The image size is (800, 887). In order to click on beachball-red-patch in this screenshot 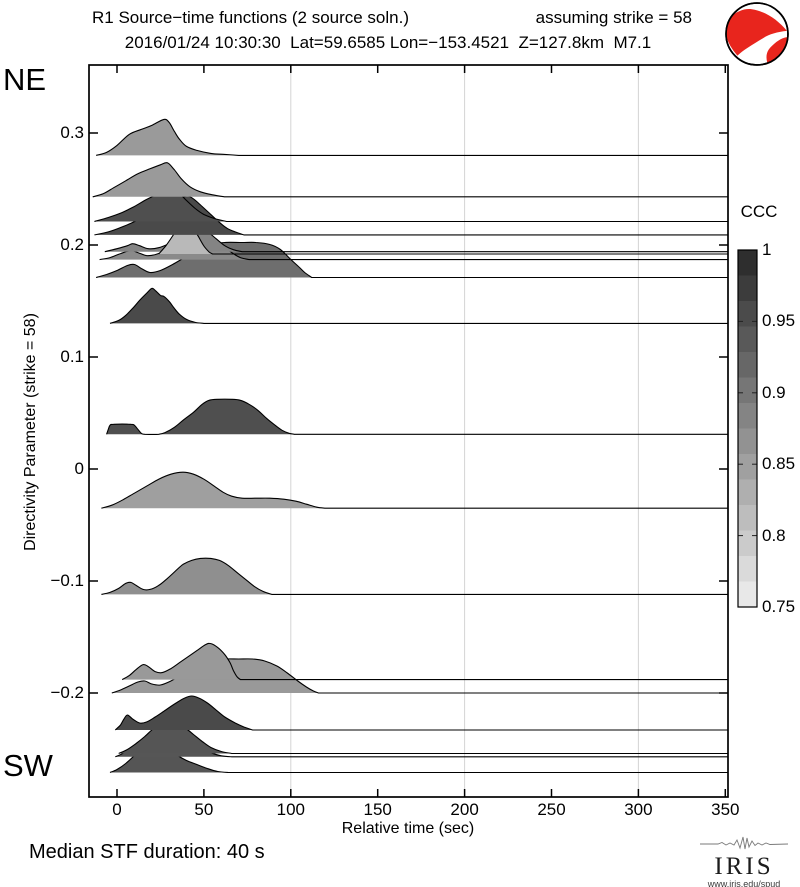, I will do `click(776, 50)`.